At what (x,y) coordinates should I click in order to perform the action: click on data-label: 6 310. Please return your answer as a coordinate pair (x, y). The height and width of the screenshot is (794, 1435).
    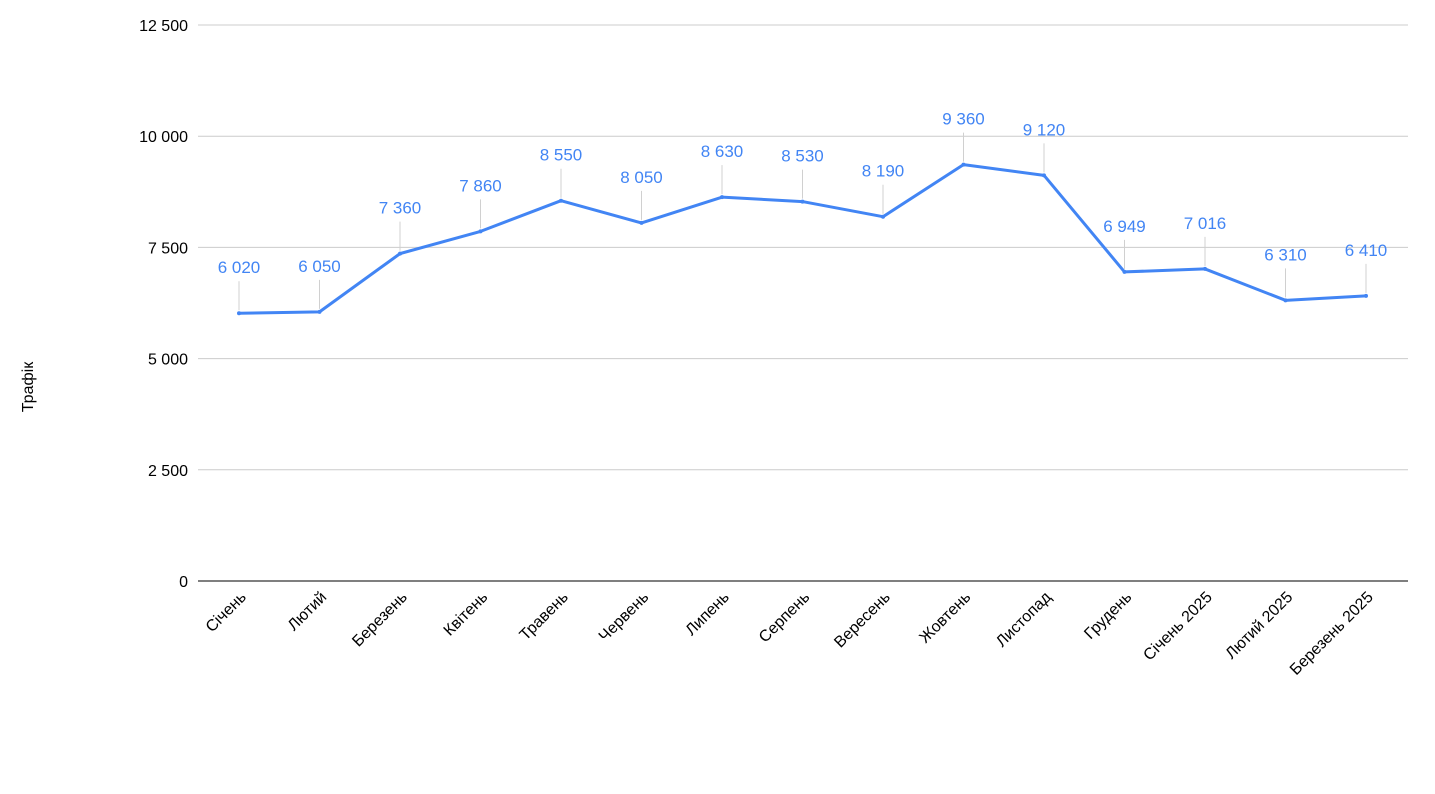
    Looking at the image, I should click on (1285, 254).